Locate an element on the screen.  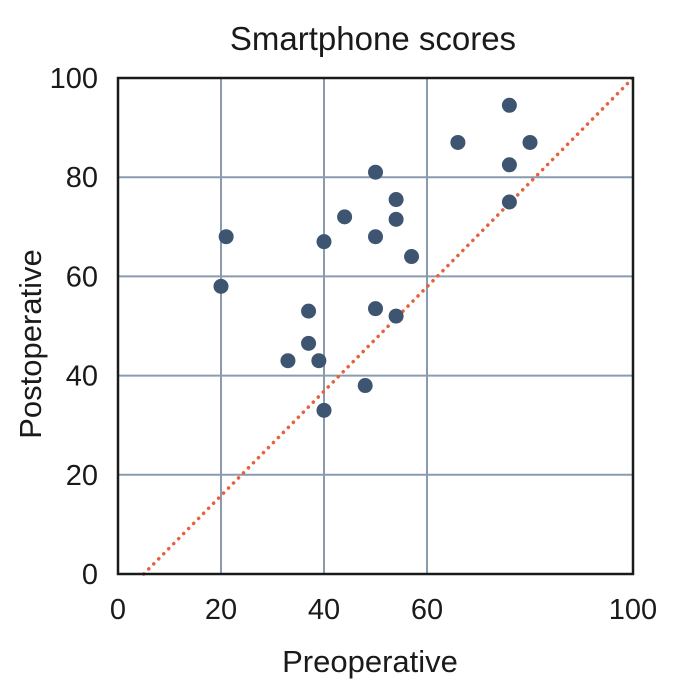
y-axis-label: Postoperative is located at coordinates (30, 344).